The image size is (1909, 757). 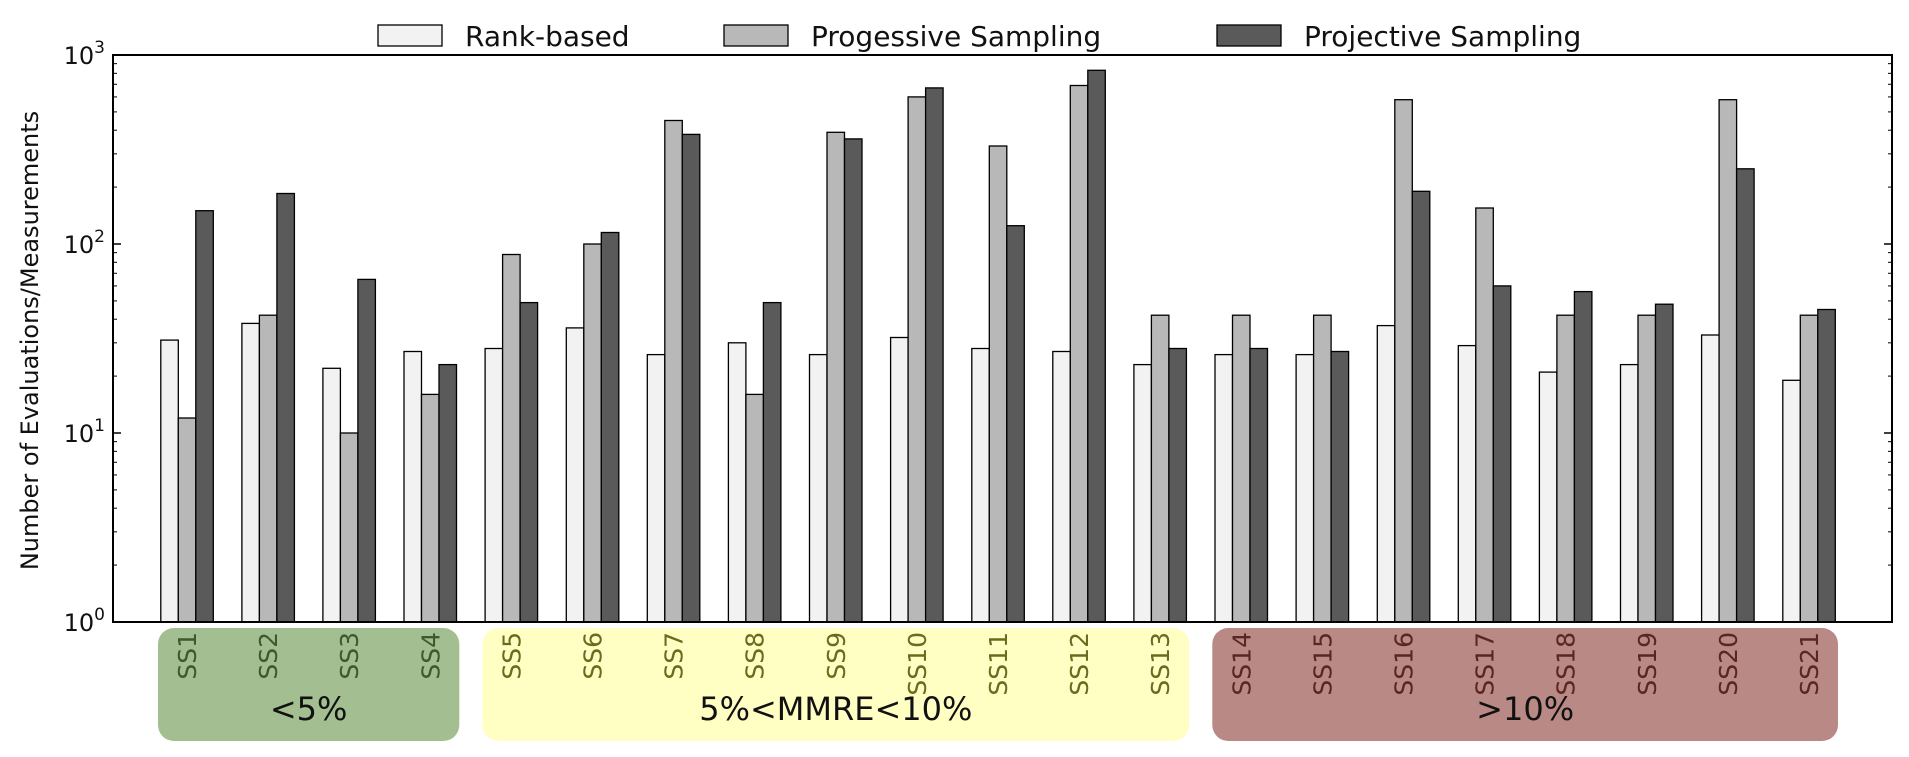 I want to click on x-tick-label-SS21: SS21, so click(x=1809, y=664).